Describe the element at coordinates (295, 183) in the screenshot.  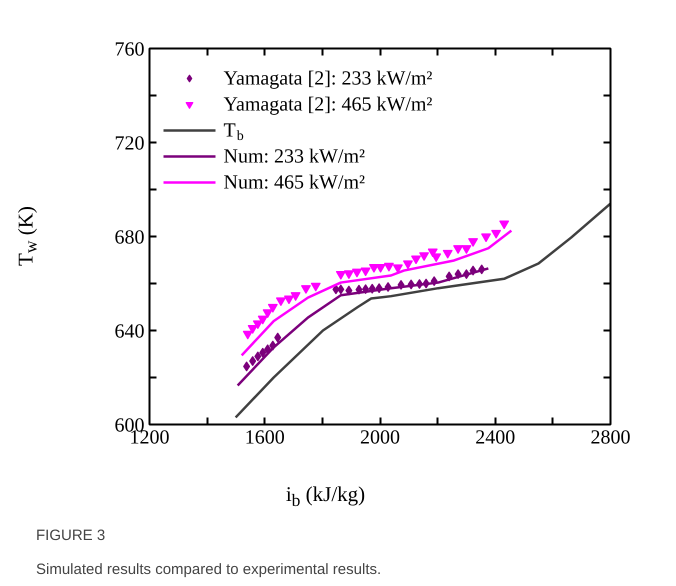
I see `legend-label: Num: 465 kW/m²` at that location.